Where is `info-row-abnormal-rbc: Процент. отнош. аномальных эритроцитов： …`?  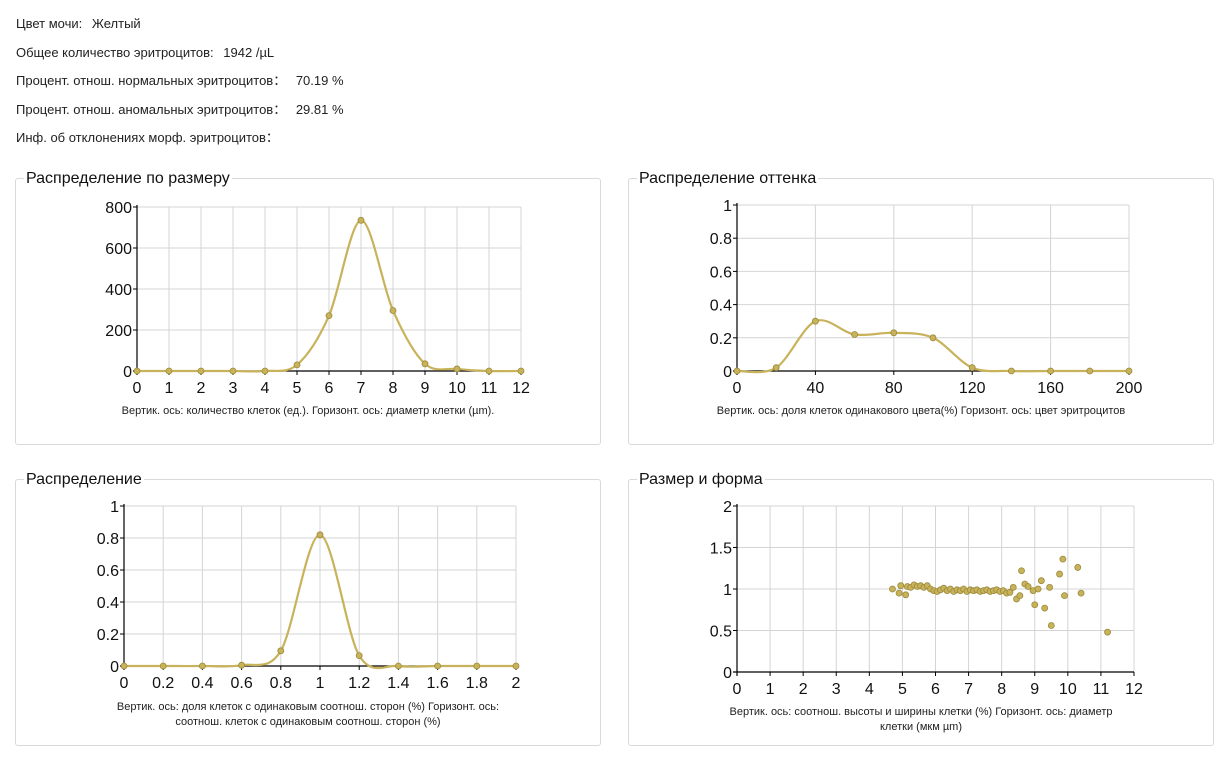
info-row-abnormal-rbc: Процент. отнош. аномальных эритроцитов： … is located at coordinates (180, 110).